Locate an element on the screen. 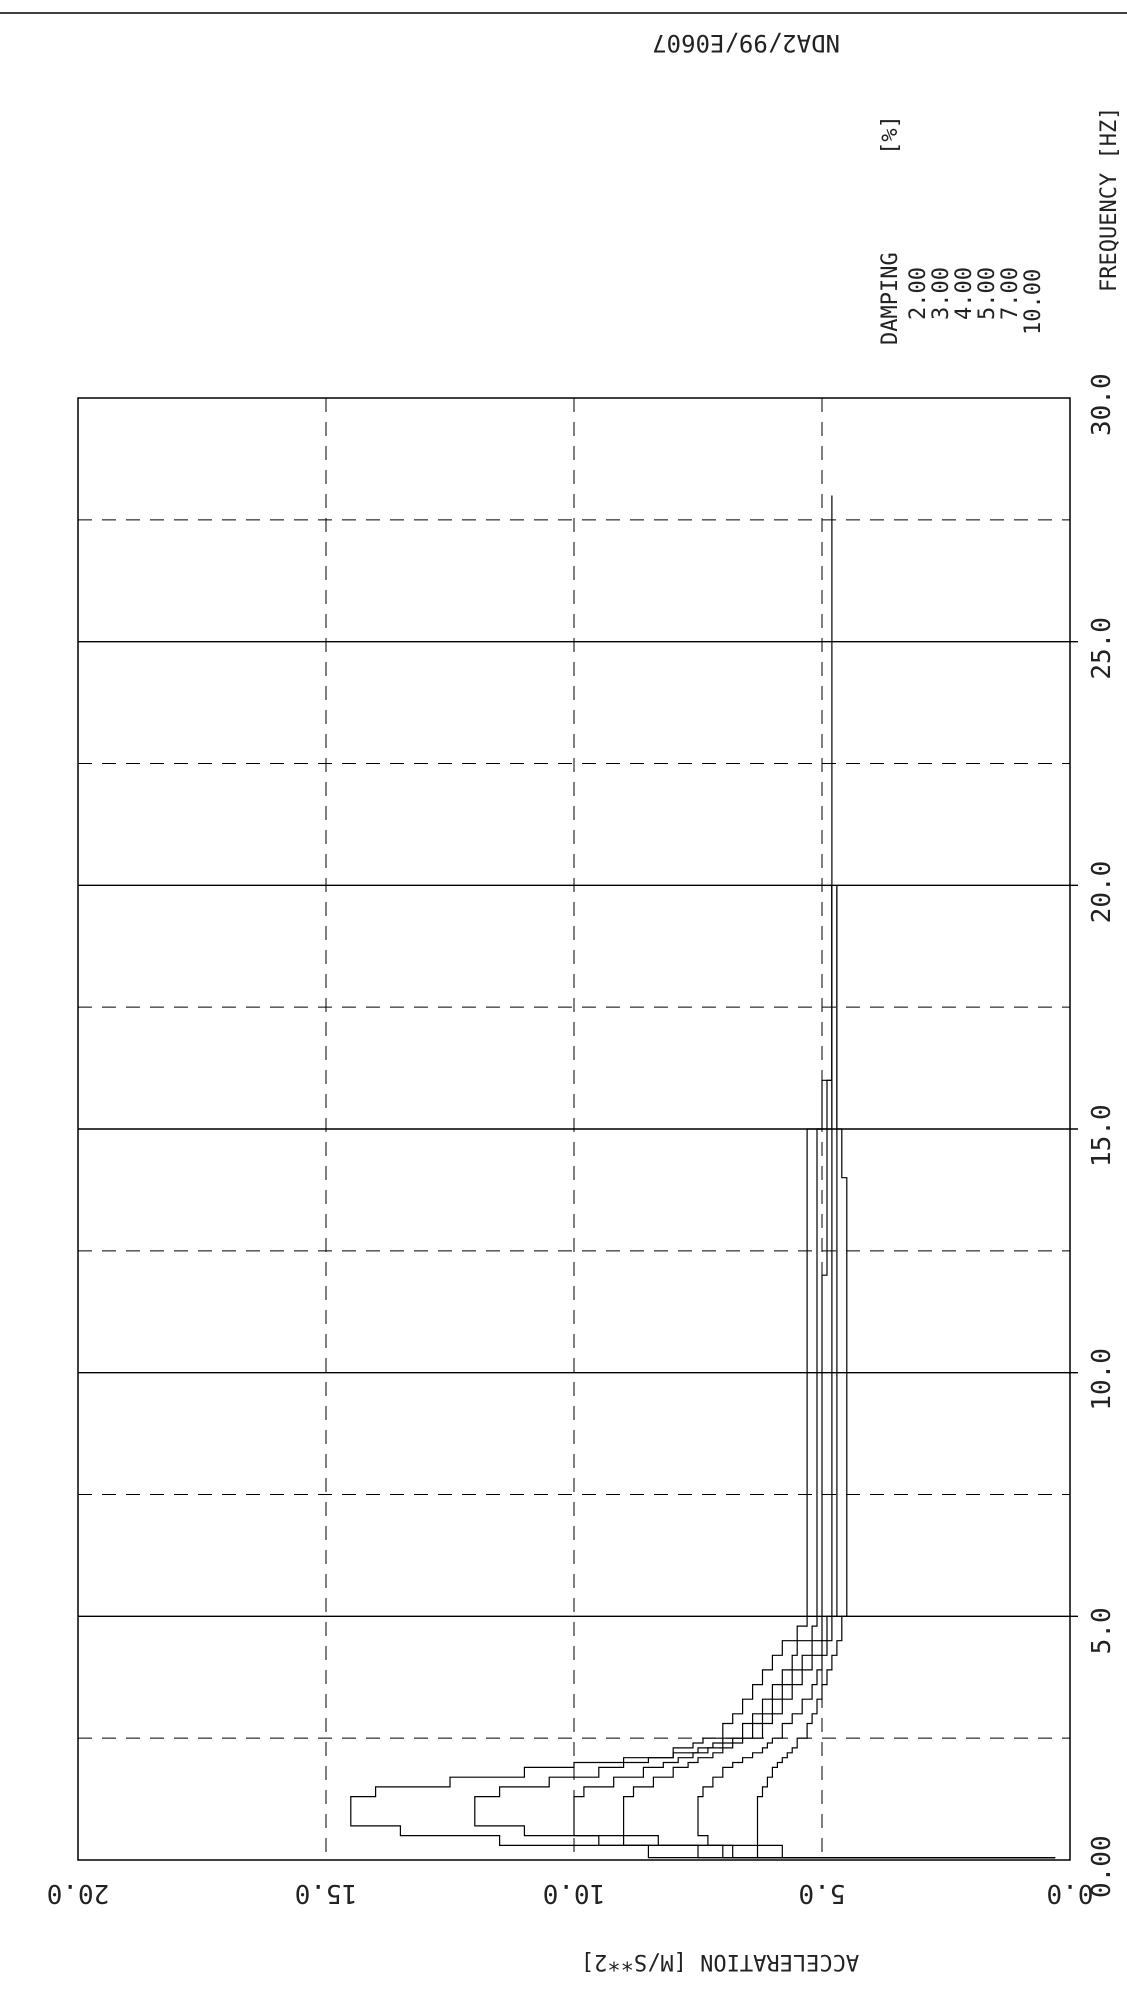 The image size is (1127, 1990). legend-entry-5: 5.00 is located at coordinates (987, 293).